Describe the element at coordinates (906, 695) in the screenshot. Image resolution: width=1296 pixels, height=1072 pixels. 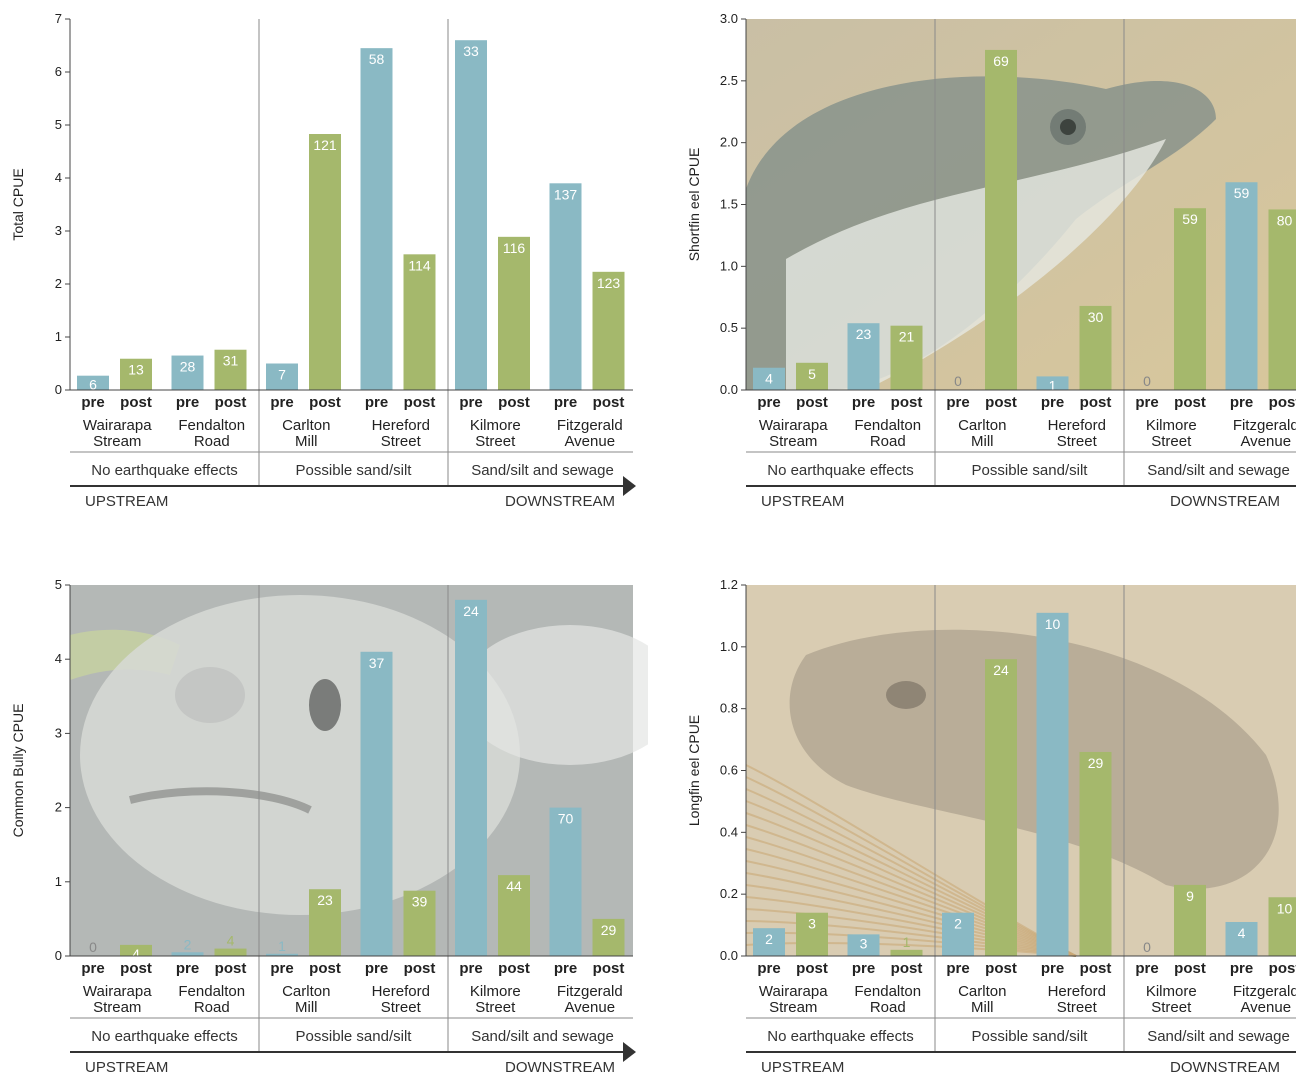
I see `eel-eye` at that location.